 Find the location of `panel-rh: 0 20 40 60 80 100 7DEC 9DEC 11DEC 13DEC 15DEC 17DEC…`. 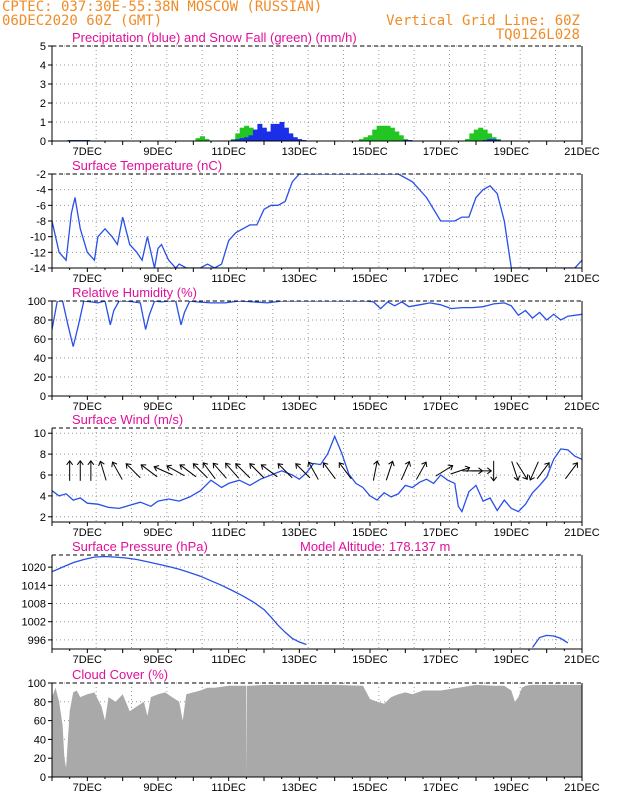

panel-rh: 0 20 40 60 80 100 7DEC 9DEC 11DEC 13DEC 15DEC 17DEC… is located at coordinates (314, 349).